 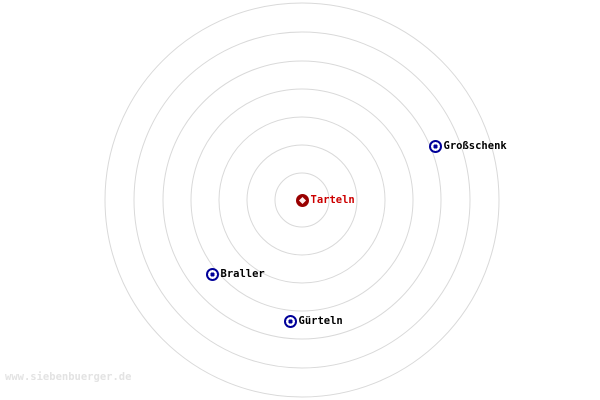 What do you see at coordinates (242, 273) in the screenshot?
I see `marker-label-braller: Braller` at bounding box center [242, 273].